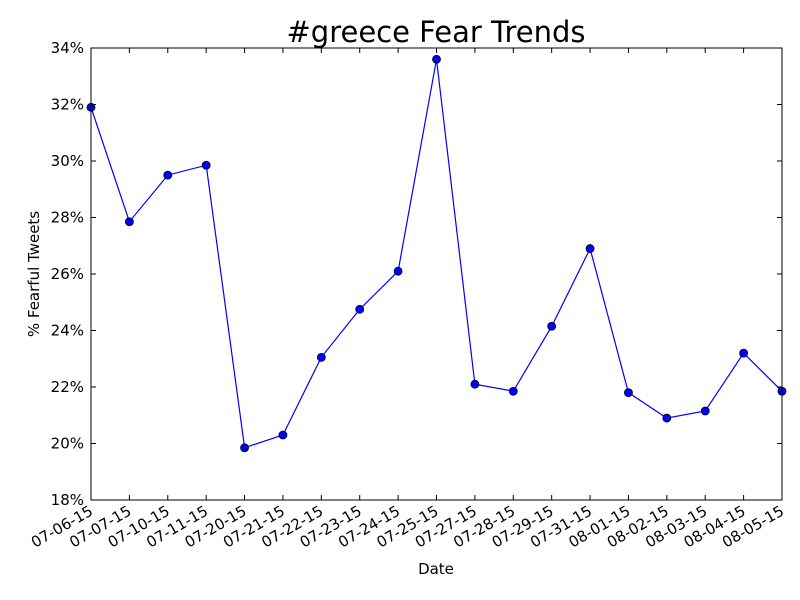  I want to click on x-axis-label: Date, so click(436, 569).